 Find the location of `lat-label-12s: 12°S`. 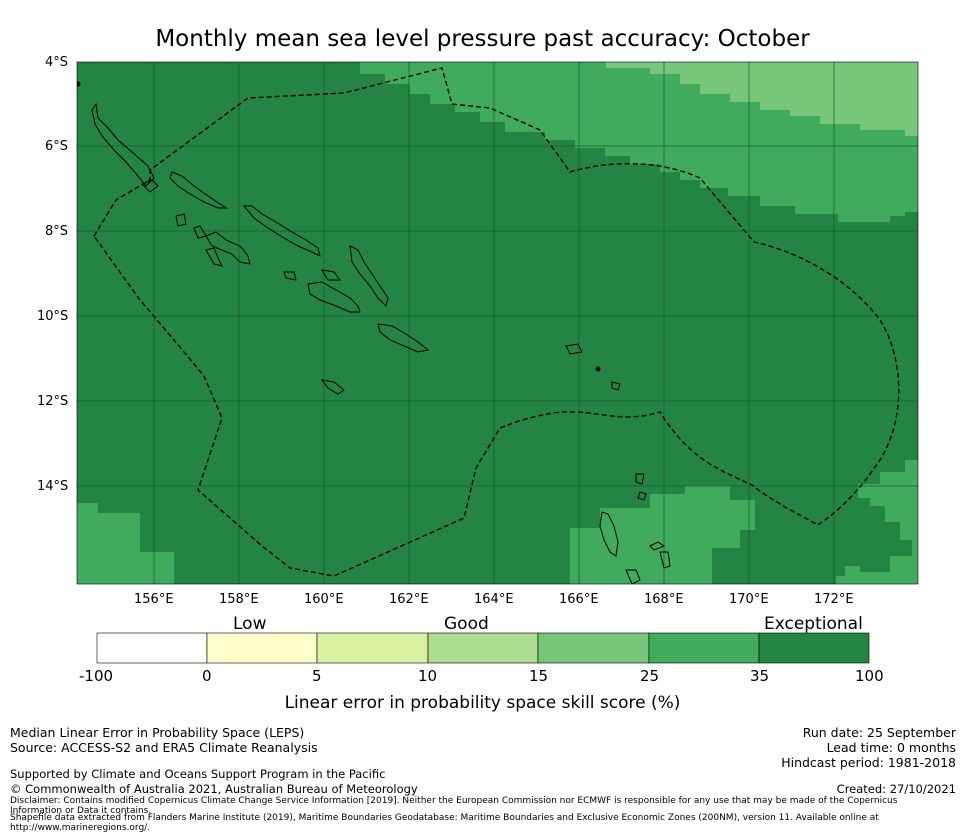

lat-label-12s: 12°S is located at coordinates (53, 401).